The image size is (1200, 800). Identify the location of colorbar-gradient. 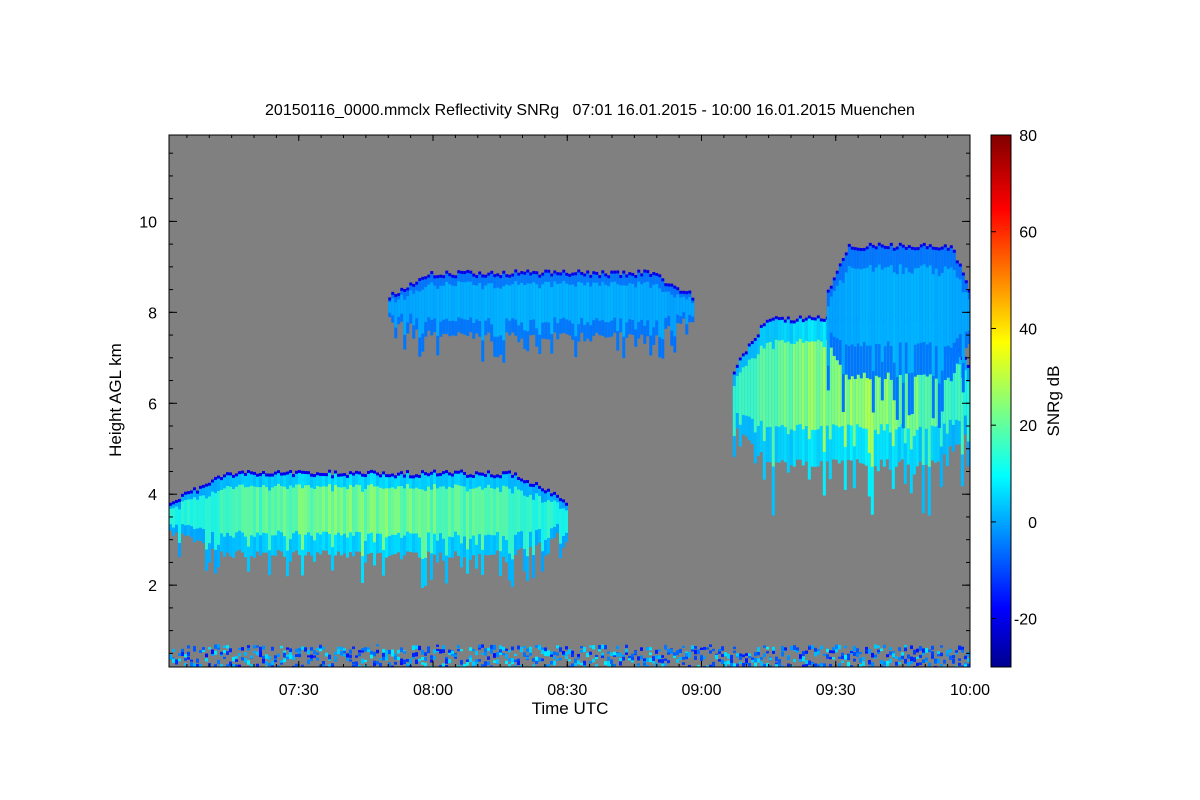
(1001, 401).